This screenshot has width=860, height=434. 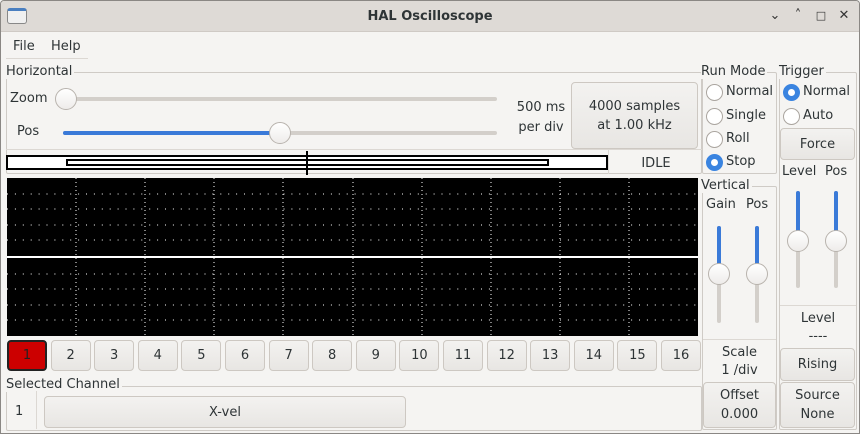 I want to click on status-label: IDLE, so click(x=656, y=163).